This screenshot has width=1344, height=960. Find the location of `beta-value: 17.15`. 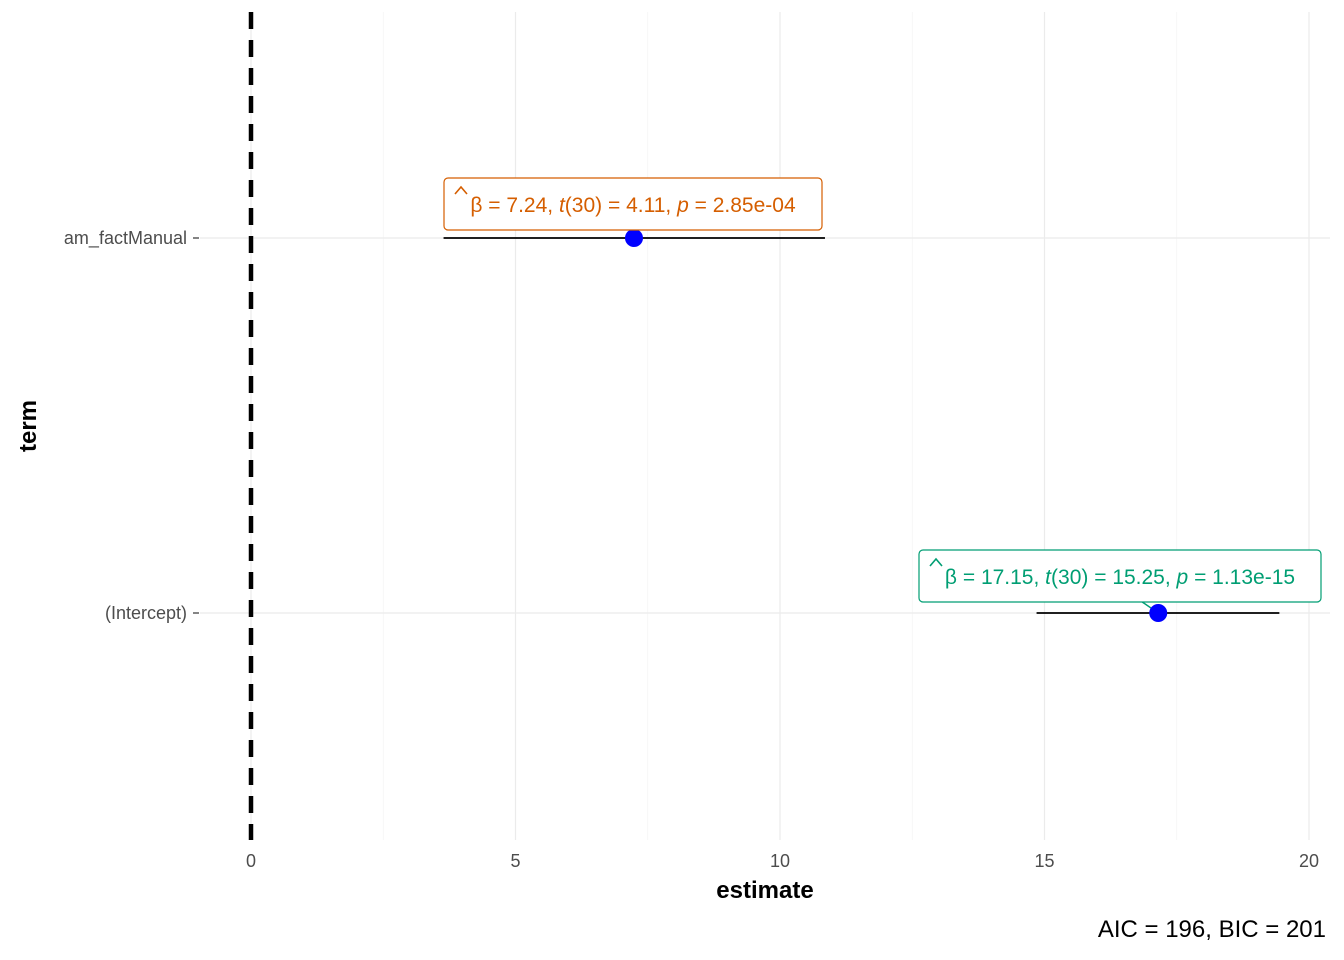

beta-value: 17.15 is located at coordinates (1007, 577).